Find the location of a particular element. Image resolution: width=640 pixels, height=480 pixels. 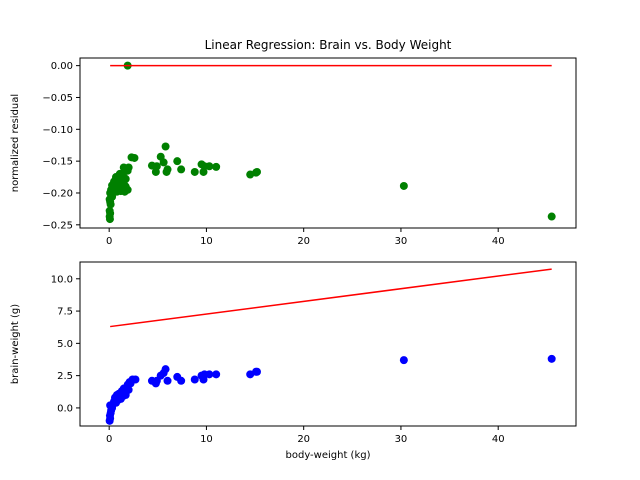

y-tick-label: −0.25 is located at coordinates (57, 225).